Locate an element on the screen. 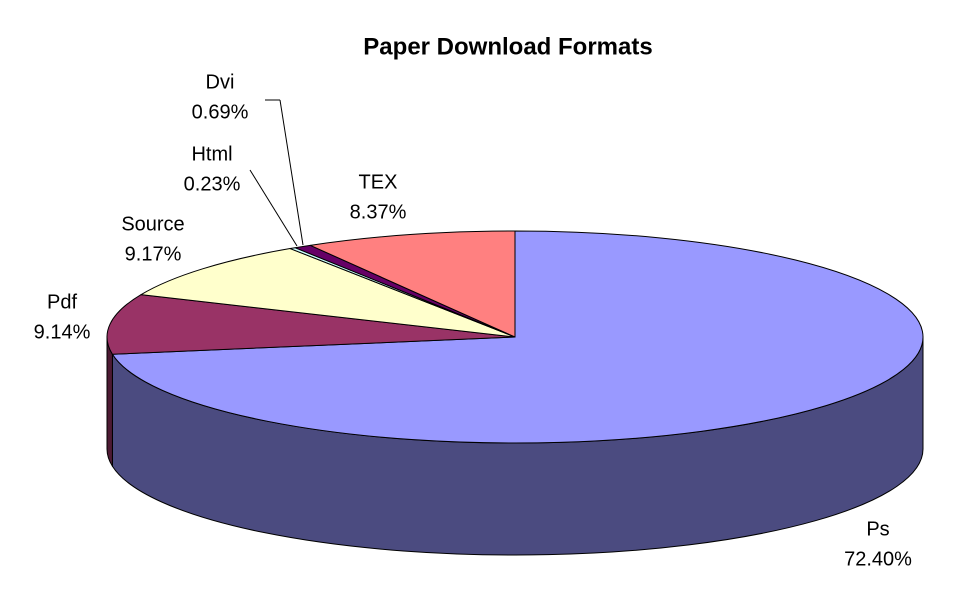 The image size is (962, 610). chart-title: Paper Download Formats is located at coordinates (507, 46).